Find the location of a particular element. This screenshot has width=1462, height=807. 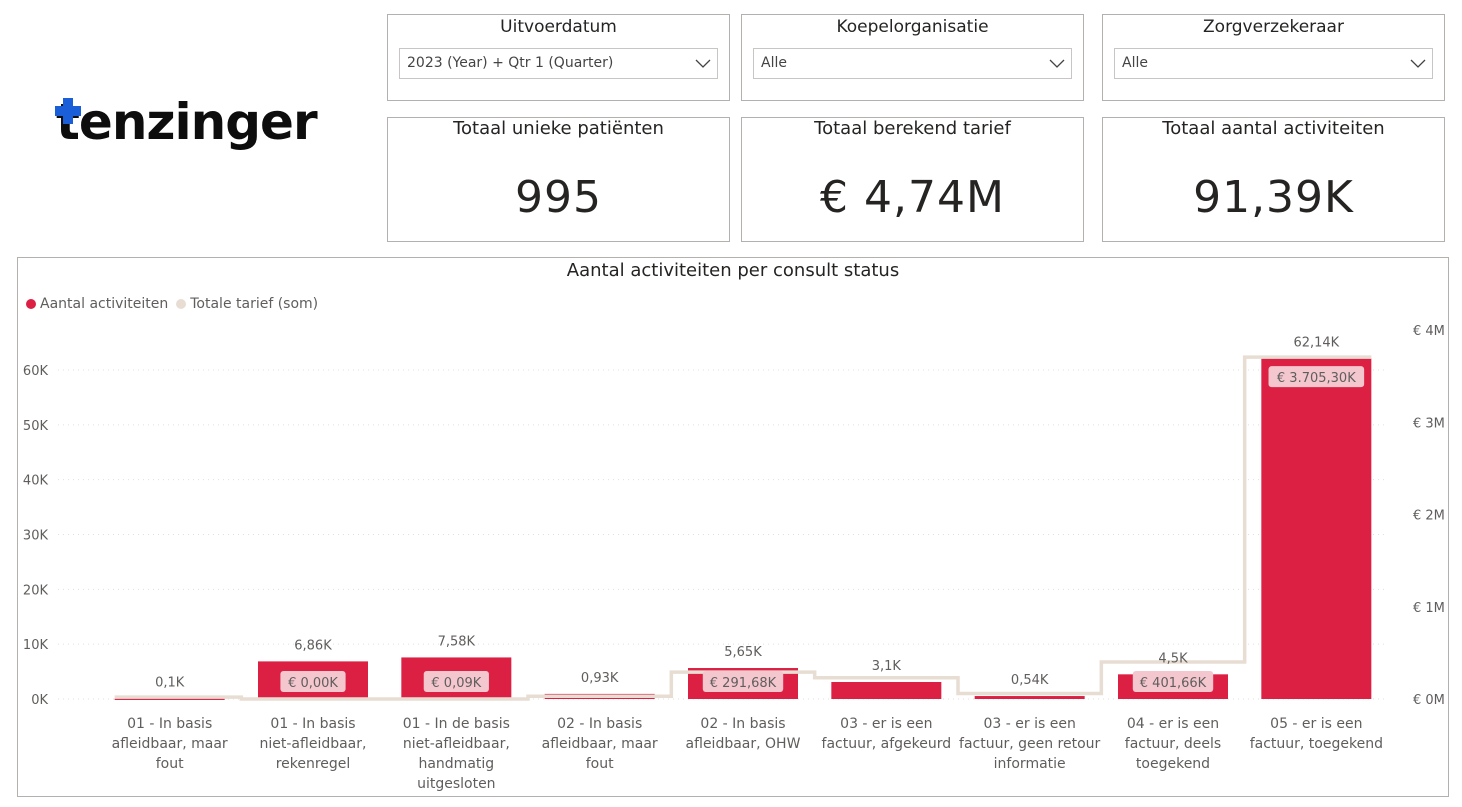

kpi-title: Totaal unieke patiënten is located at coordinates (558, 128).